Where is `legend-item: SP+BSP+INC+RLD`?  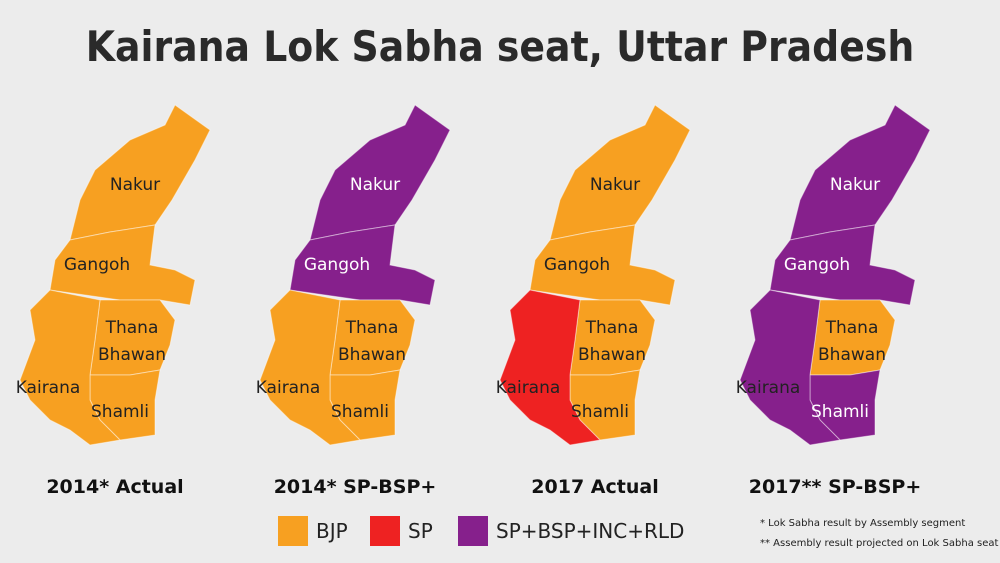 legend-item: SP+BSP+INC+RLD is located at coordinates (571, 531).